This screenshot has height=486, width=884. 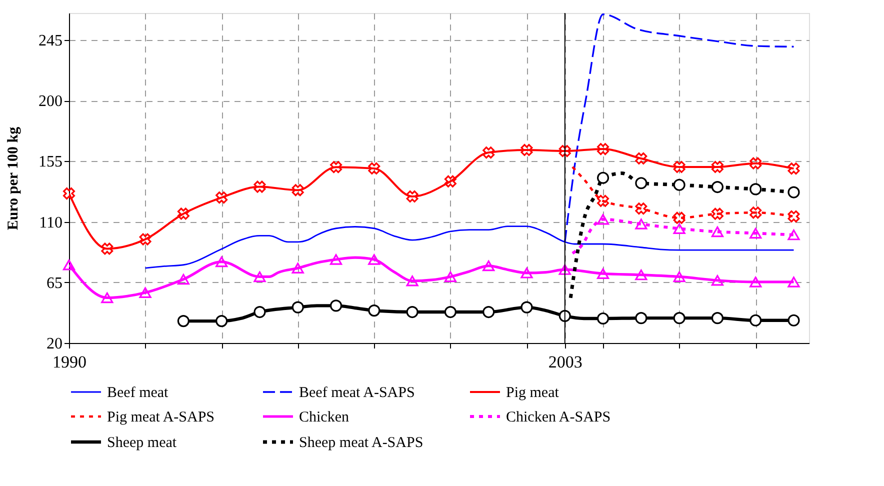 I want to click on y-tick-label: 200, so click(x=50, y=101).